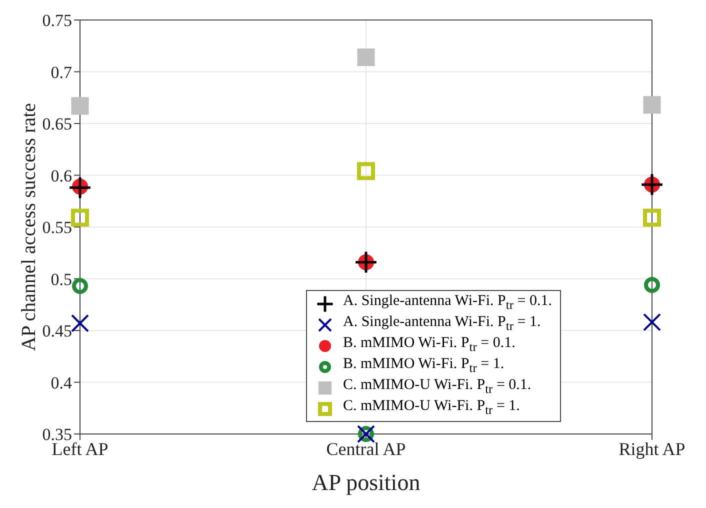 The width and height of the screenshot is (706, 508). I want to click on y-axis-title: AP channel access success rate, so click(29, 227).